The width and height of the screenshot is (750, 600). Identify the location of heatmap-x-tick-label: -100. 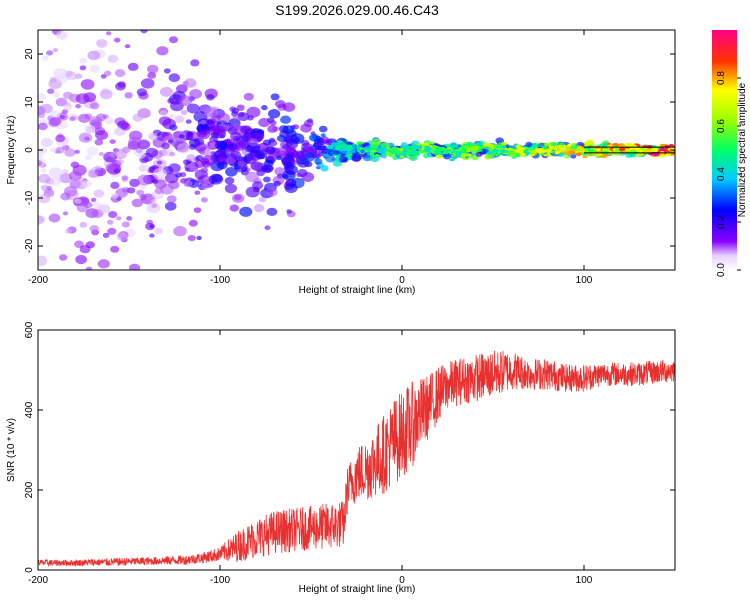
(220, 280).